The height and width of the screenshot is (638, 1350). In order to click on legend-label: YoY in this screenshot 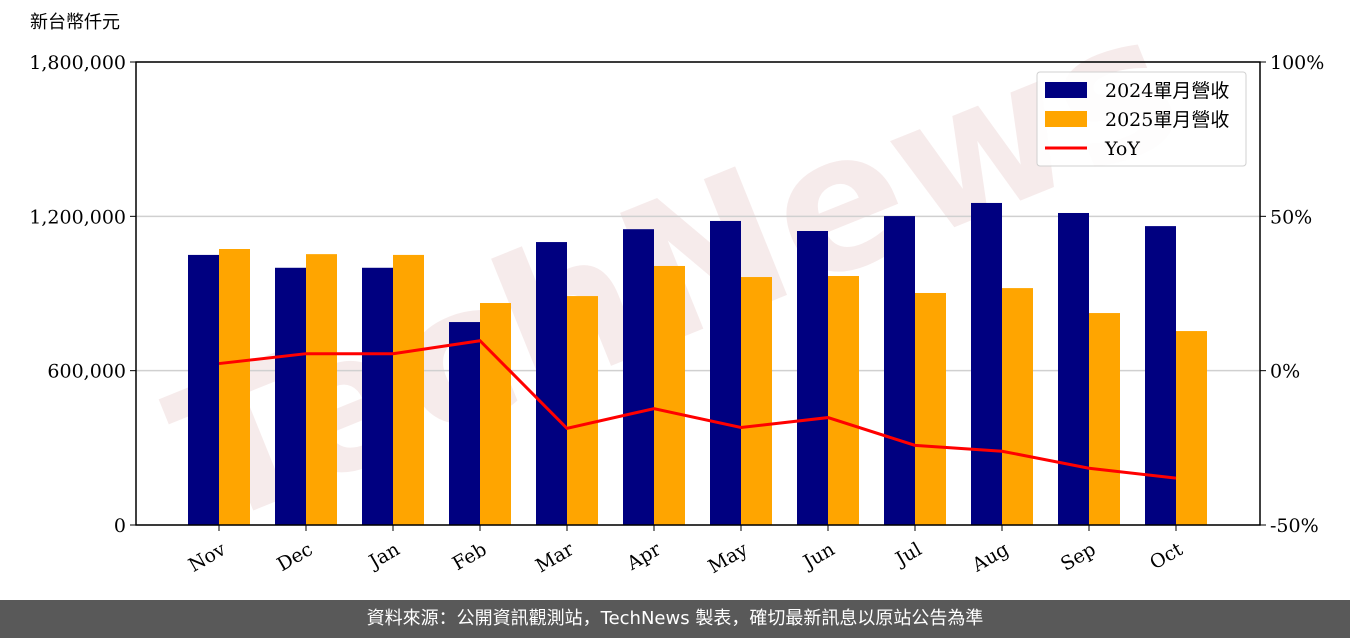, I will do `click(1122, 149)`.